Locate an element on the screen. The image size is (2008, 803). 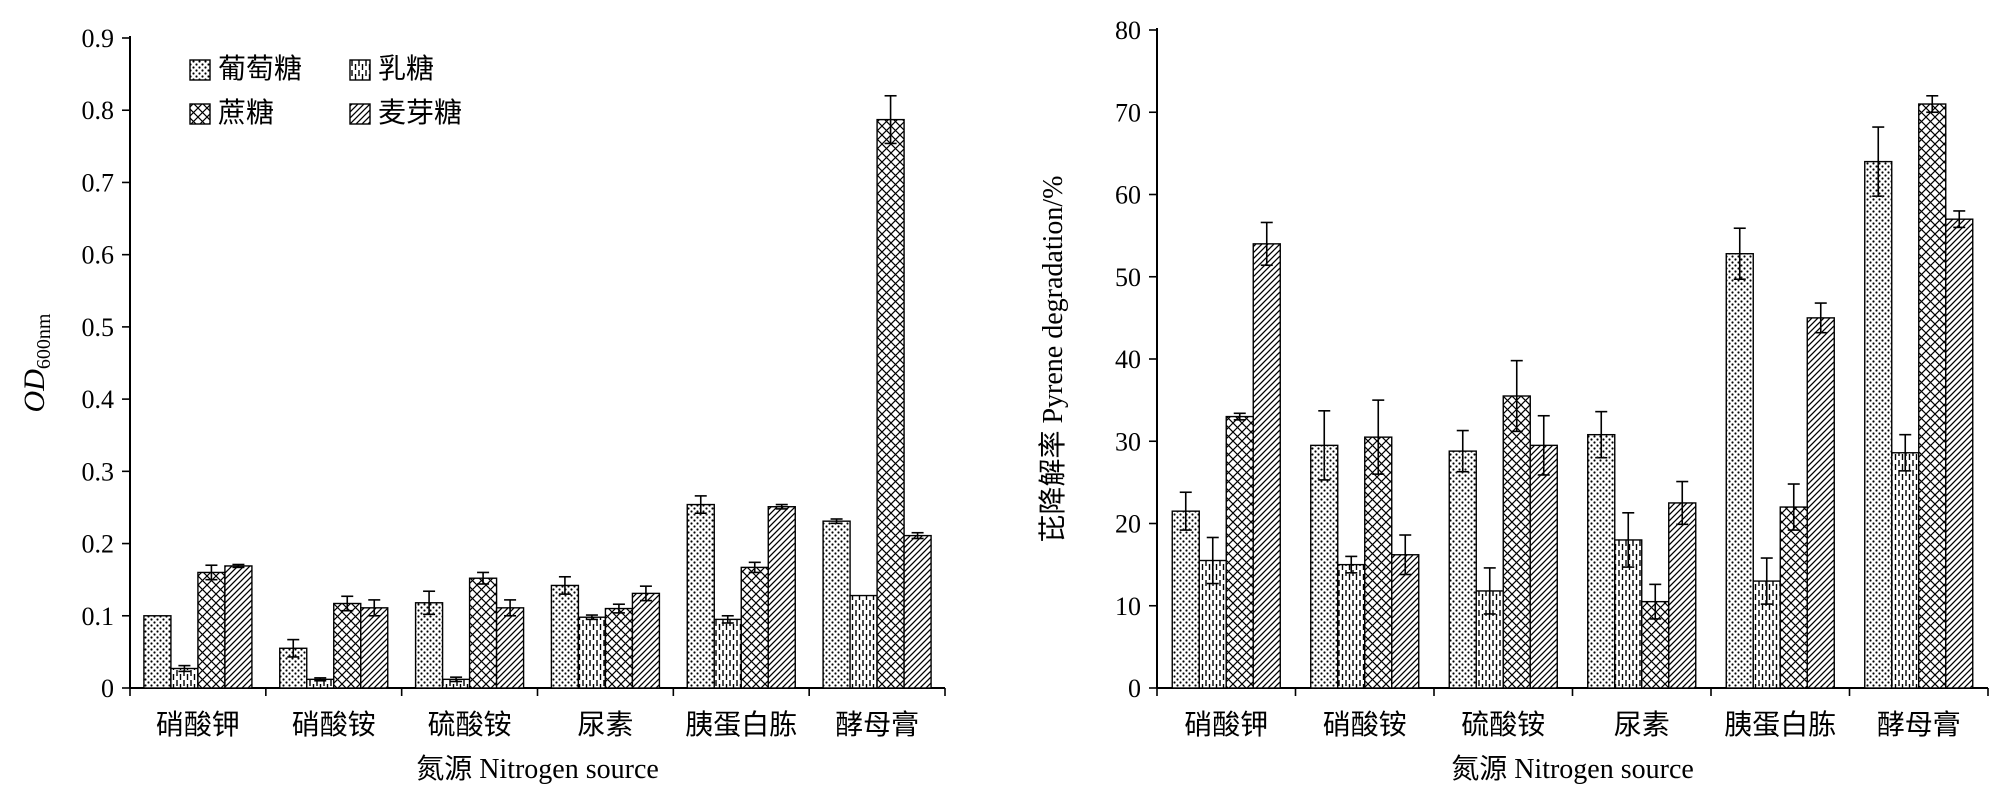
y-tick-label: 0.1 is located at coordinates (98, 616).